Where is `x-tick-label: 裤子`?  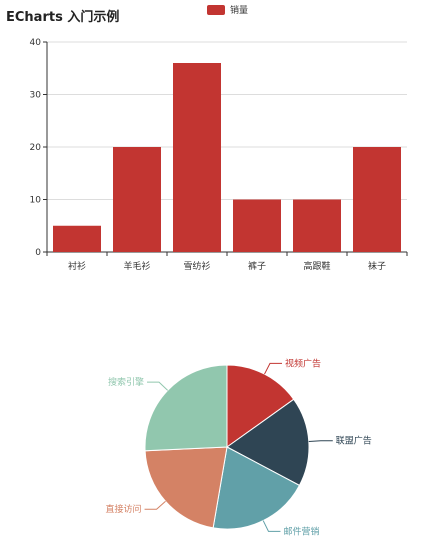
x-tick-label: 裤子 is located at coordinates (257, 266).